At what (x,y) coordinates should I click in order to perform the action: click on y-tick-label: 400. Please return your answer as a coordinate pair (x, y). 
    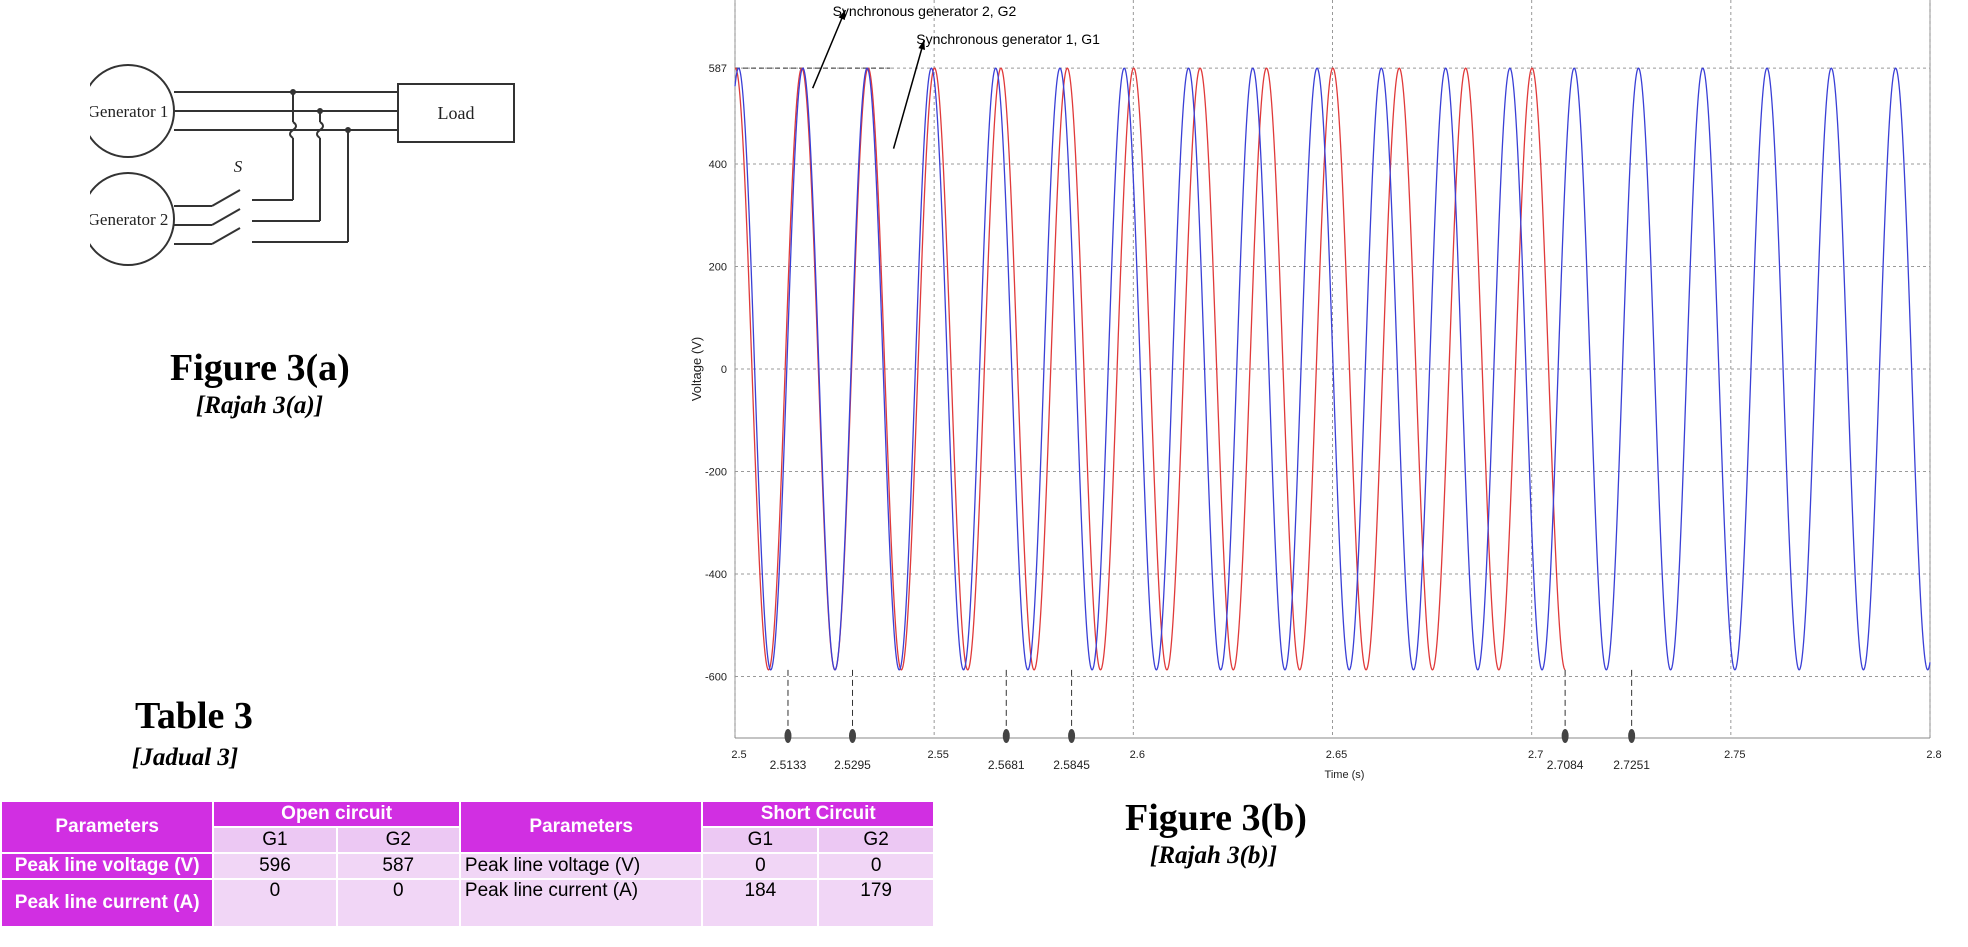
    Looking at the image, I should click on (718, 165).